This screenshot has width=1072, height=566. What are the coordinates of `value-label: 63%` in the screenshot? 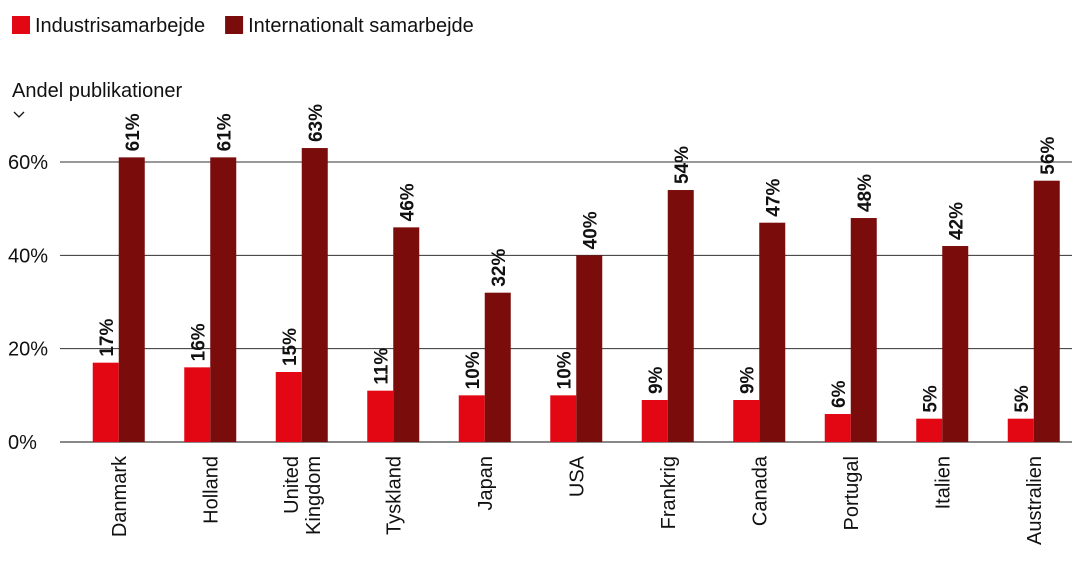 It's located at (316, 123).